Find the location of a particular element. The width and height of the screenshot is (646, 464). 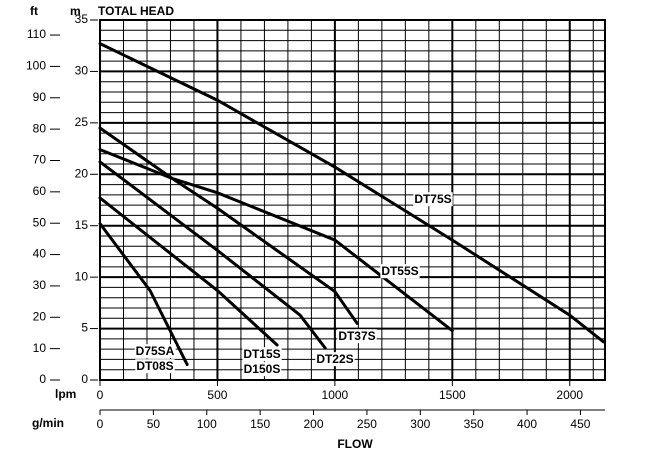

y2-unit: ft is located at coordinates (34, 11).